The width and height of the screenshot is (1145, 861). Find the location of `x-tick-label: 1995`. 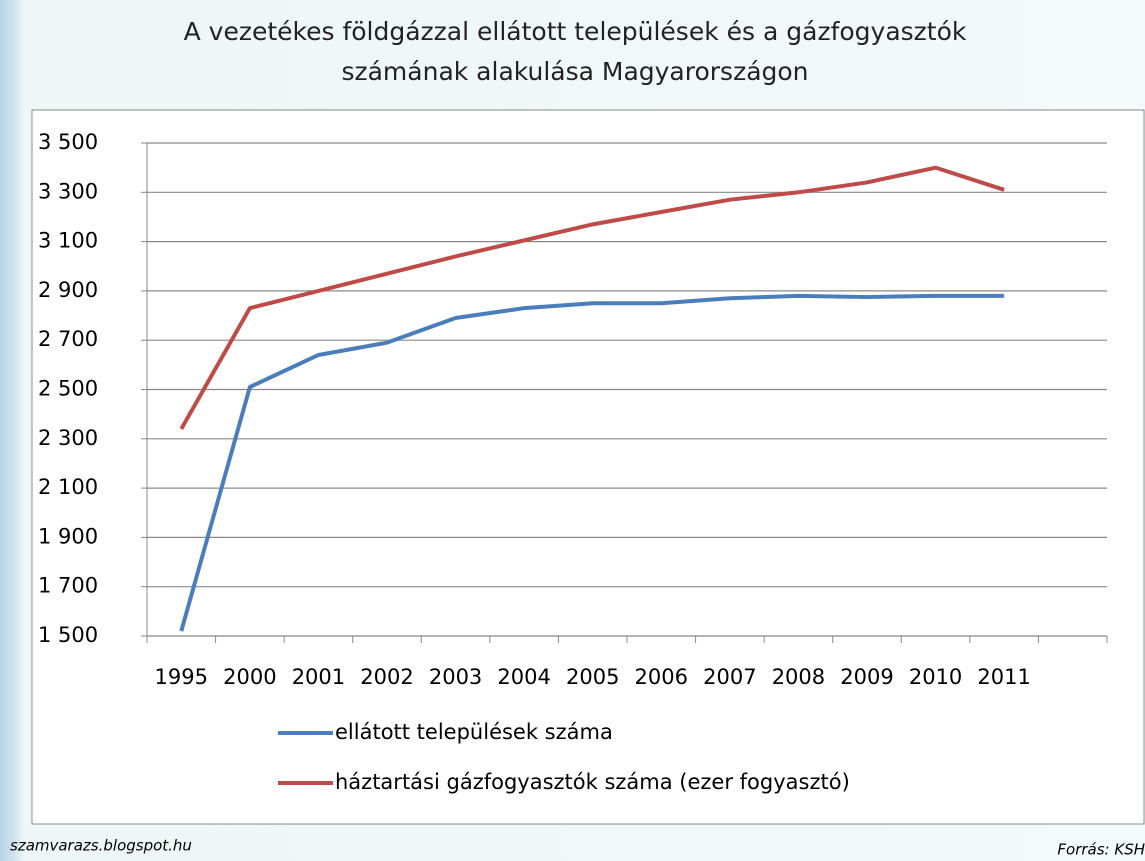

x-tick-label: 1995 is located at coordinates (181, 677).